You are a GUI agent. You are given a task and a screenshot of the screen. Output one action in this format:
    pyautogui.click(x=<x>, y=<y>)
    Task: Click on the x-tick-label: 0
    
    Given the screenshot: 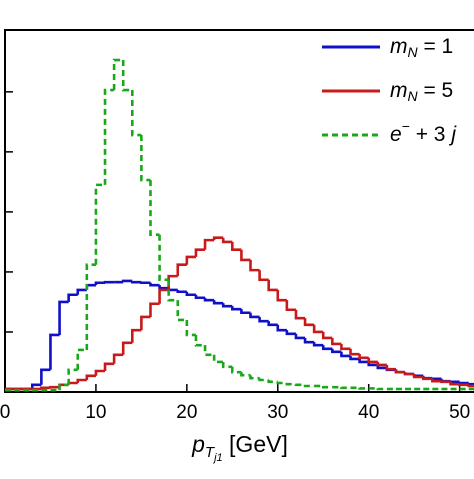 What is the action you would take?
    pyautogui.click(x=5, y=412)
    